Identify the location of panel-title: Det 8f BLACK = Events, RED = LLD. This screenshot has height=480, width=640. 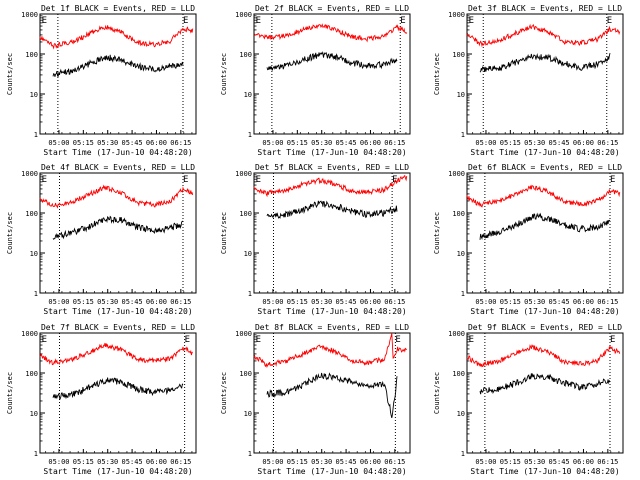
(332, 327).